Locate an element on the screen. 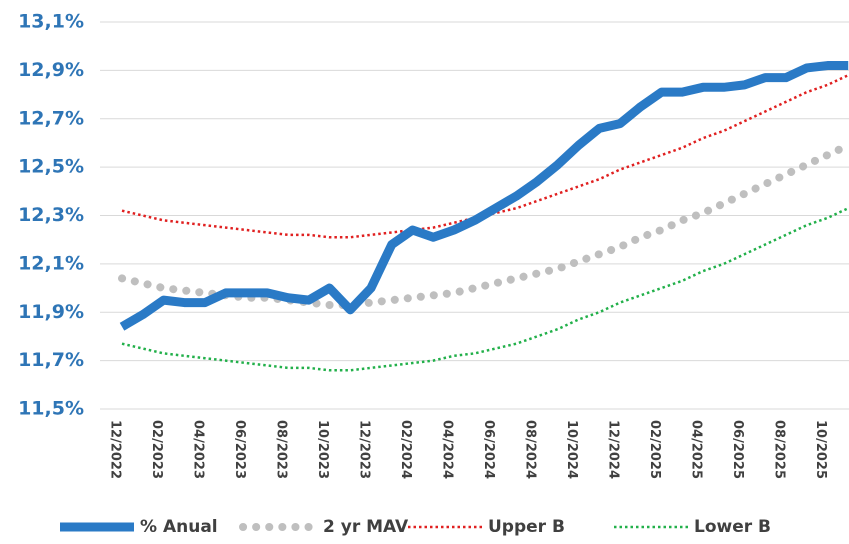 The height and width of the screenshot is (544, 849). x-tick-label: 10/2024 is located at coordinates (571, 449).